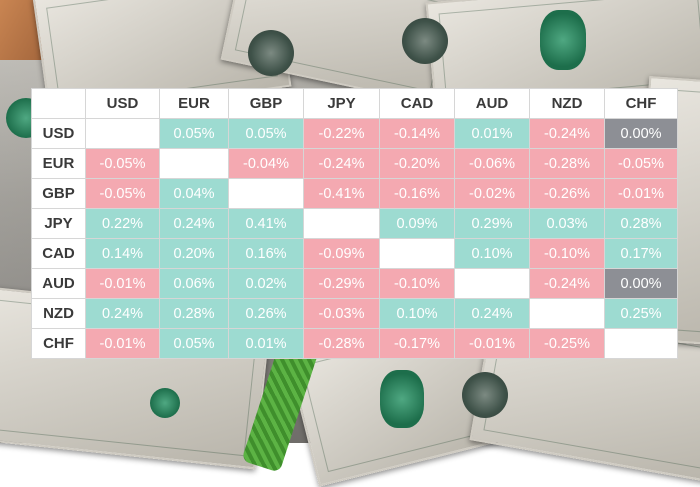 Image resolution: width=700 pixels, height=487 pixels. I want to click on value-cell: -0.04%, so click(266, 163).